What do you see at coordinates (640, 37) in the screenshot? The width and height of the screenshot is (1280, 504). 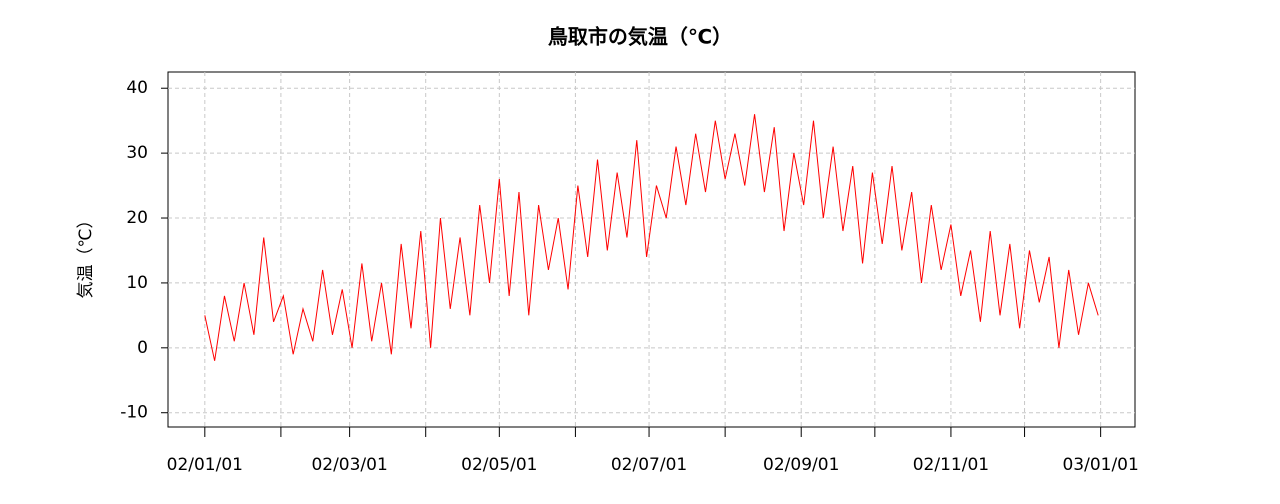 I see `chart-title: 鳥取市の気温（℃）` at bounding box center [640, 37].